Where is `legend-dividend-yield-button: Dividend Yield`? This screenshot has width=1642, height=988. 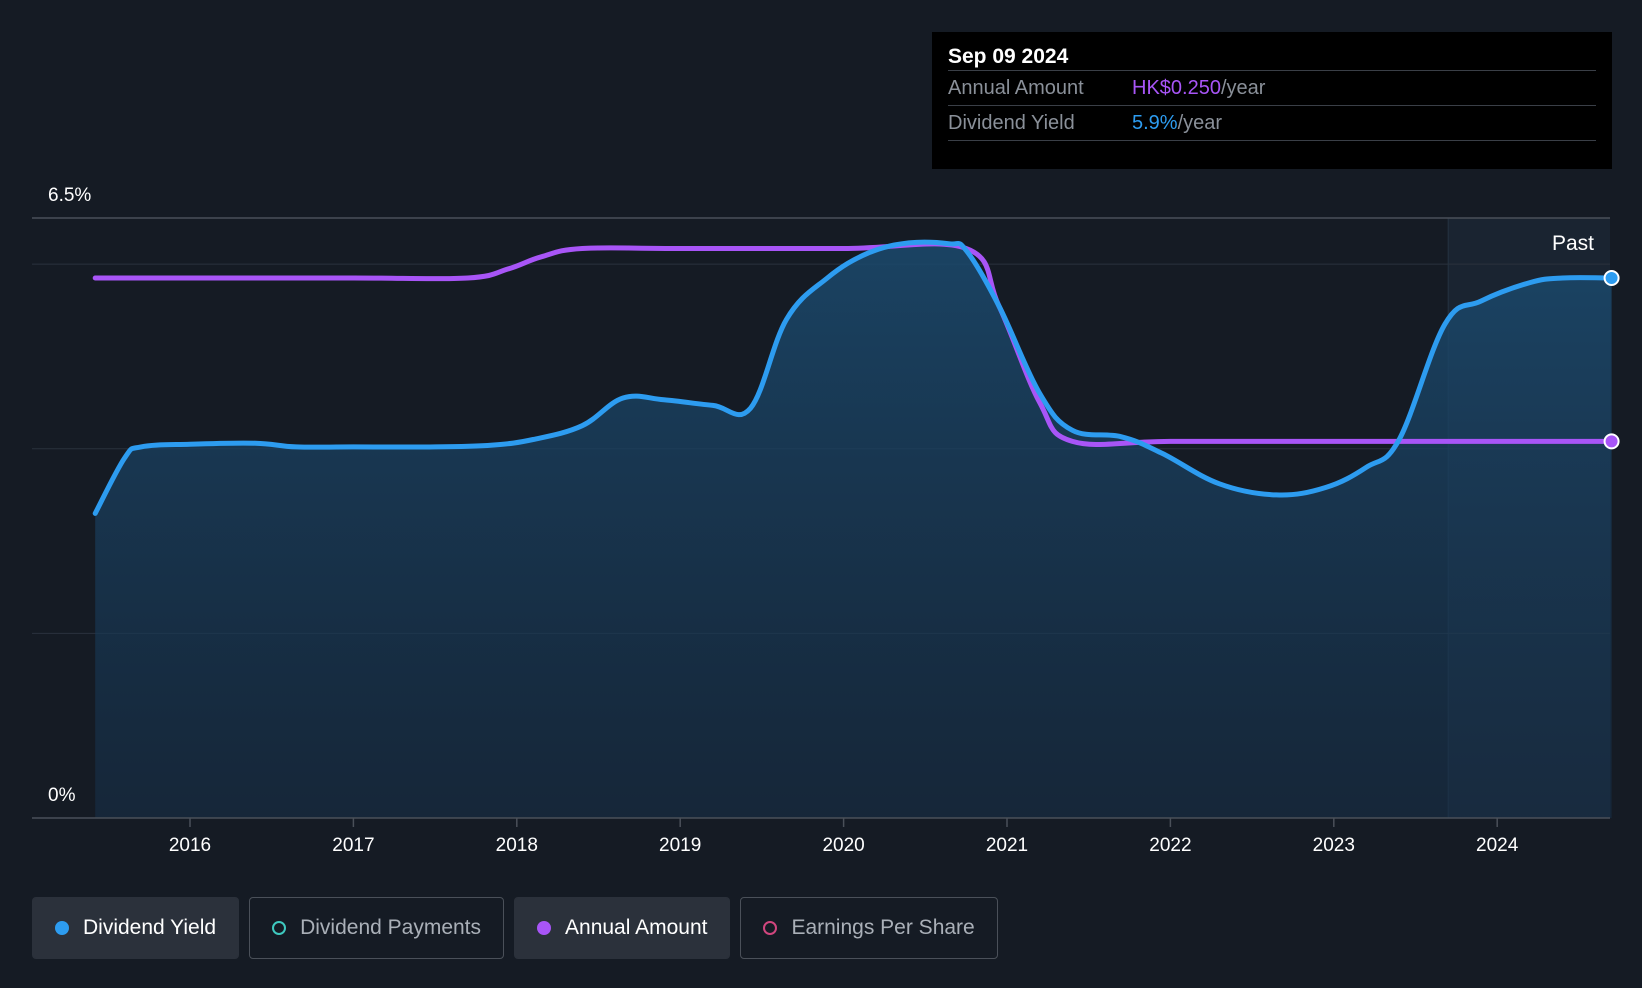 legend-dividend-yield-button: Dividend Yield is located at coordinates (136, 928).